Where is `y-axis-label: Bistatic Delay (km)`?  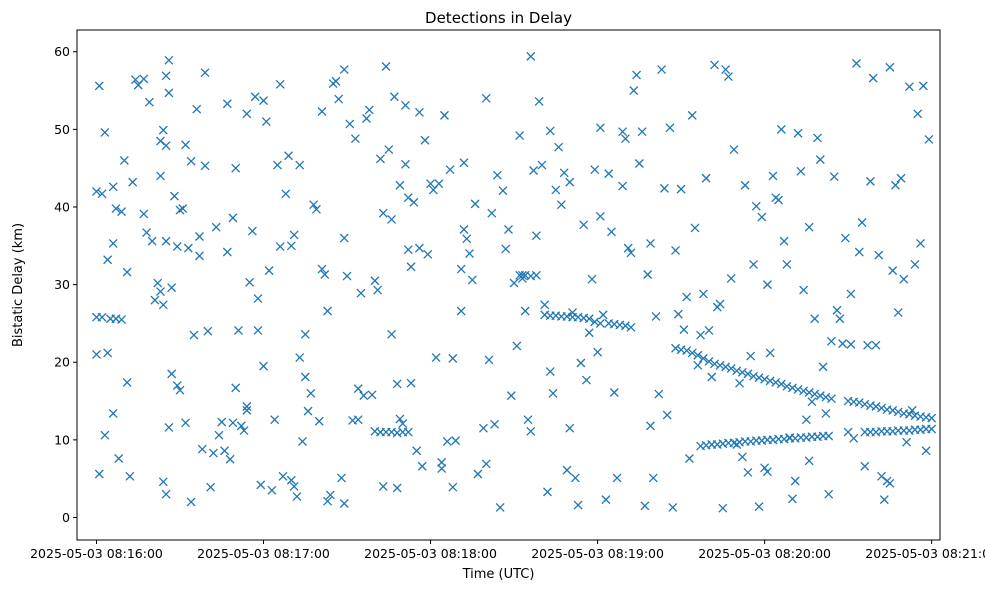
y-axis-label: Bistatic Delay (km) is located at coordinates (18, 285).